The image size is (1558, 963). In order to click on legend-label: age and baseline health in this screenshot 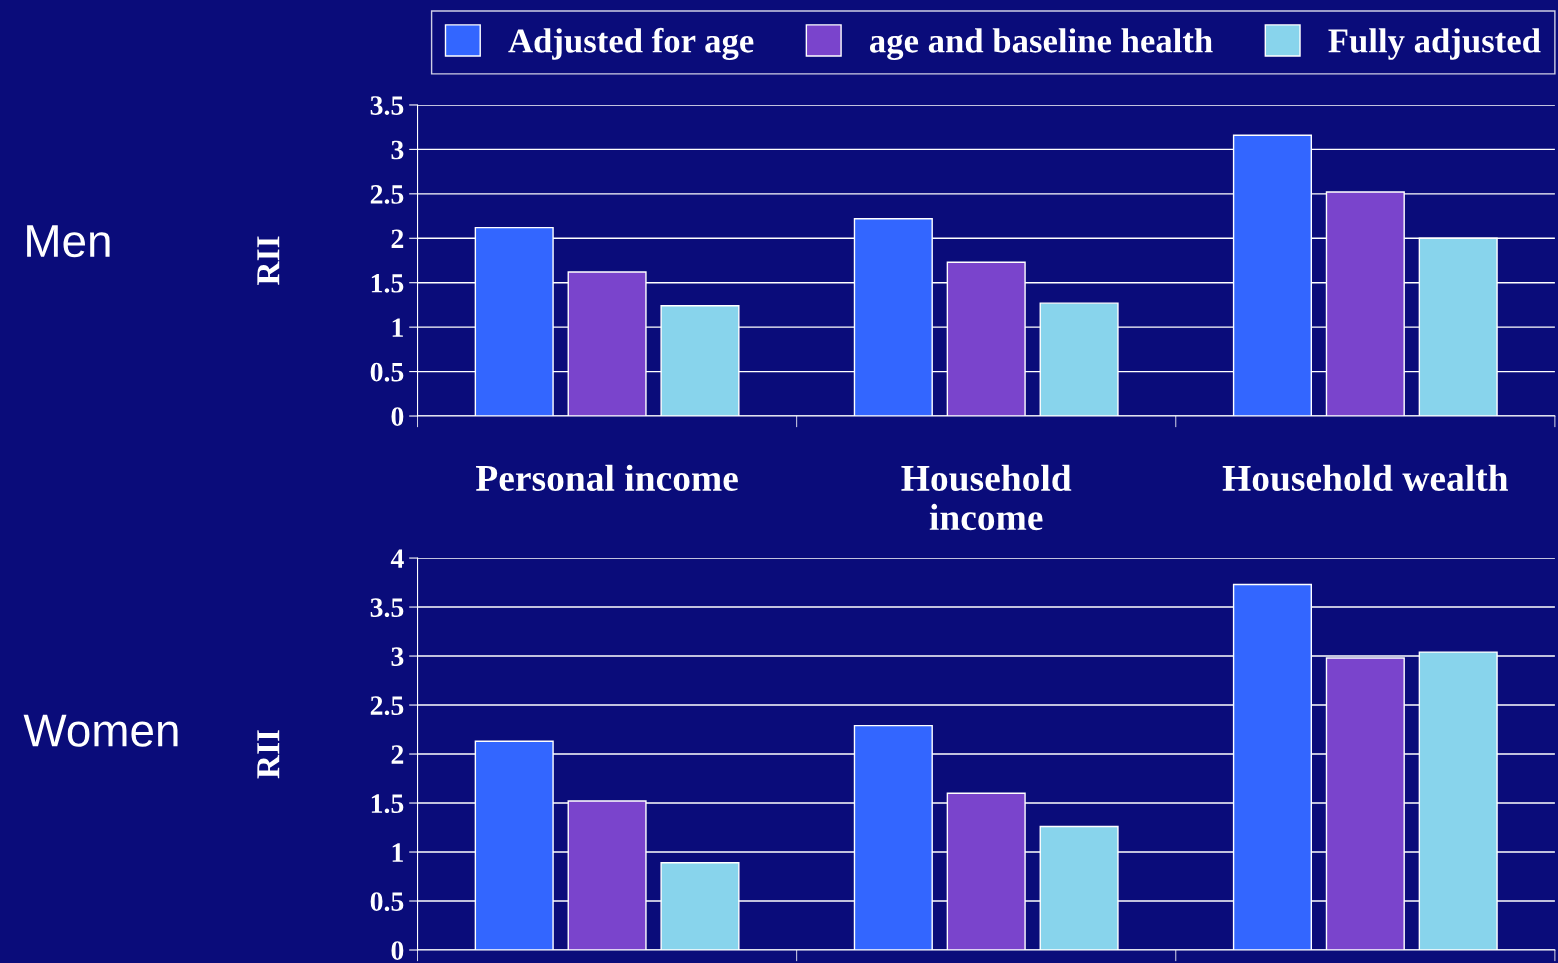, I will do `click(1041, 44)`.